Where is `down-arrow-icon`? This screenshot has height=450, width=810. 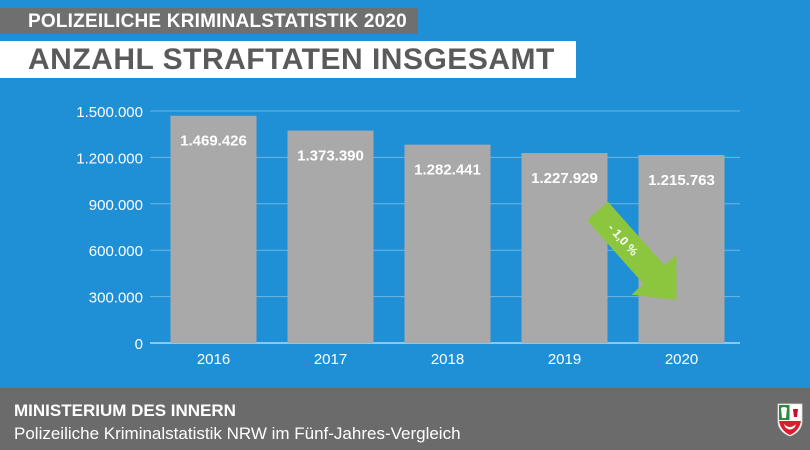 down-arrow-icon is located at coordinates (632, 251).